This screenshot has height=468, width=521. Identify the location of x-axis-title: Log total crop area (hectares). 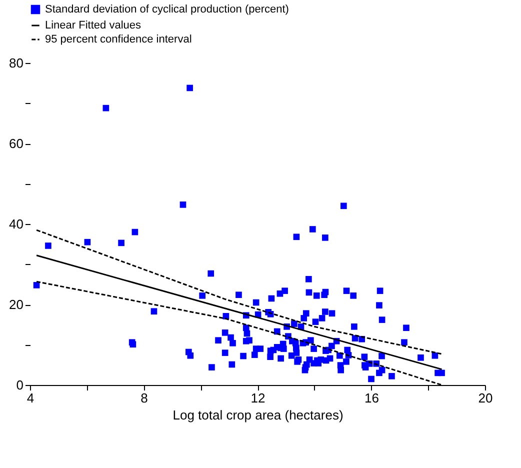
(258, 415).